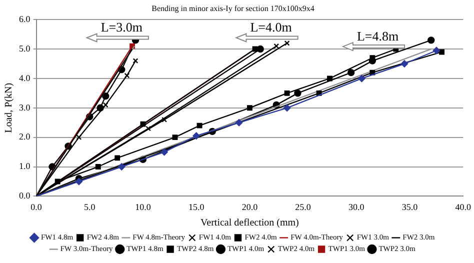  Describe the element at coordinates (410, 207) in the screenshot. I see `x-tick-label: 35.0` at that location.